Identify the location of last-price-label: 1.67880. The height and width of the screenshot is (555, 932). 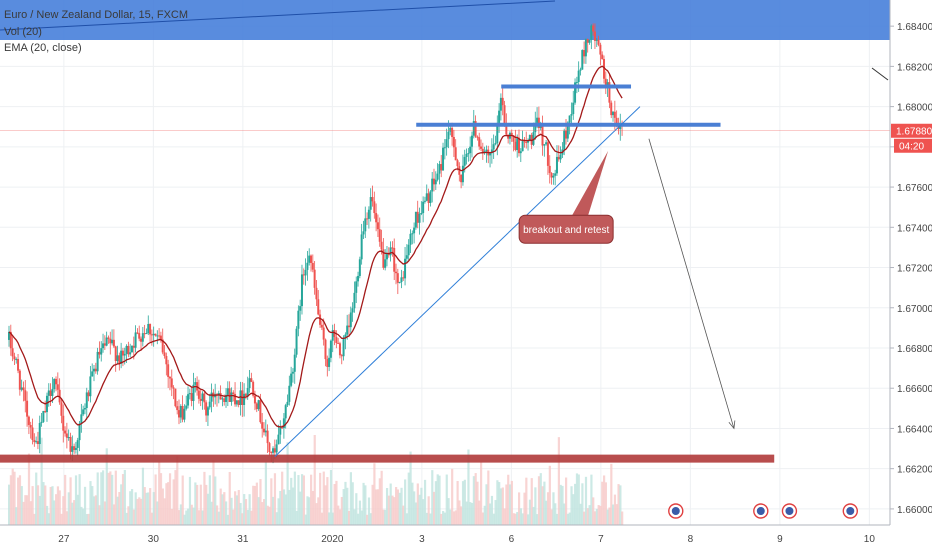
(914, 132).